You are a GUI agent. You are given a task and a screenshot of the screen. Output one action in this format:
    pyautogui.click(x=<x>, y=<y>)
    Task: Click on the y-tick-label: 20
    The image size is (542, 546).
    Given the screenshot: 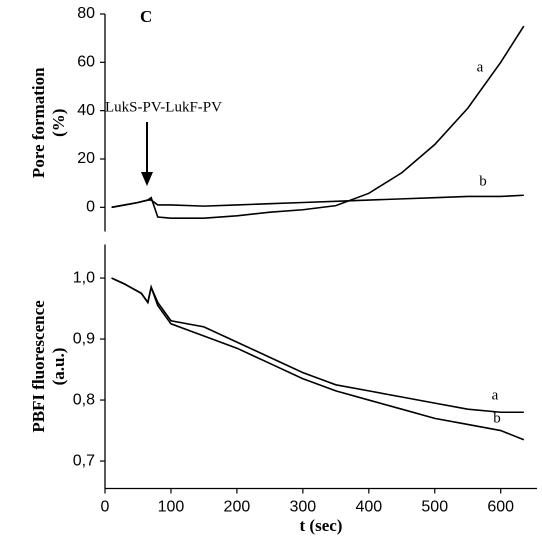 What is the action you would take?
    pyautogui.click(x=86, y=158)
    